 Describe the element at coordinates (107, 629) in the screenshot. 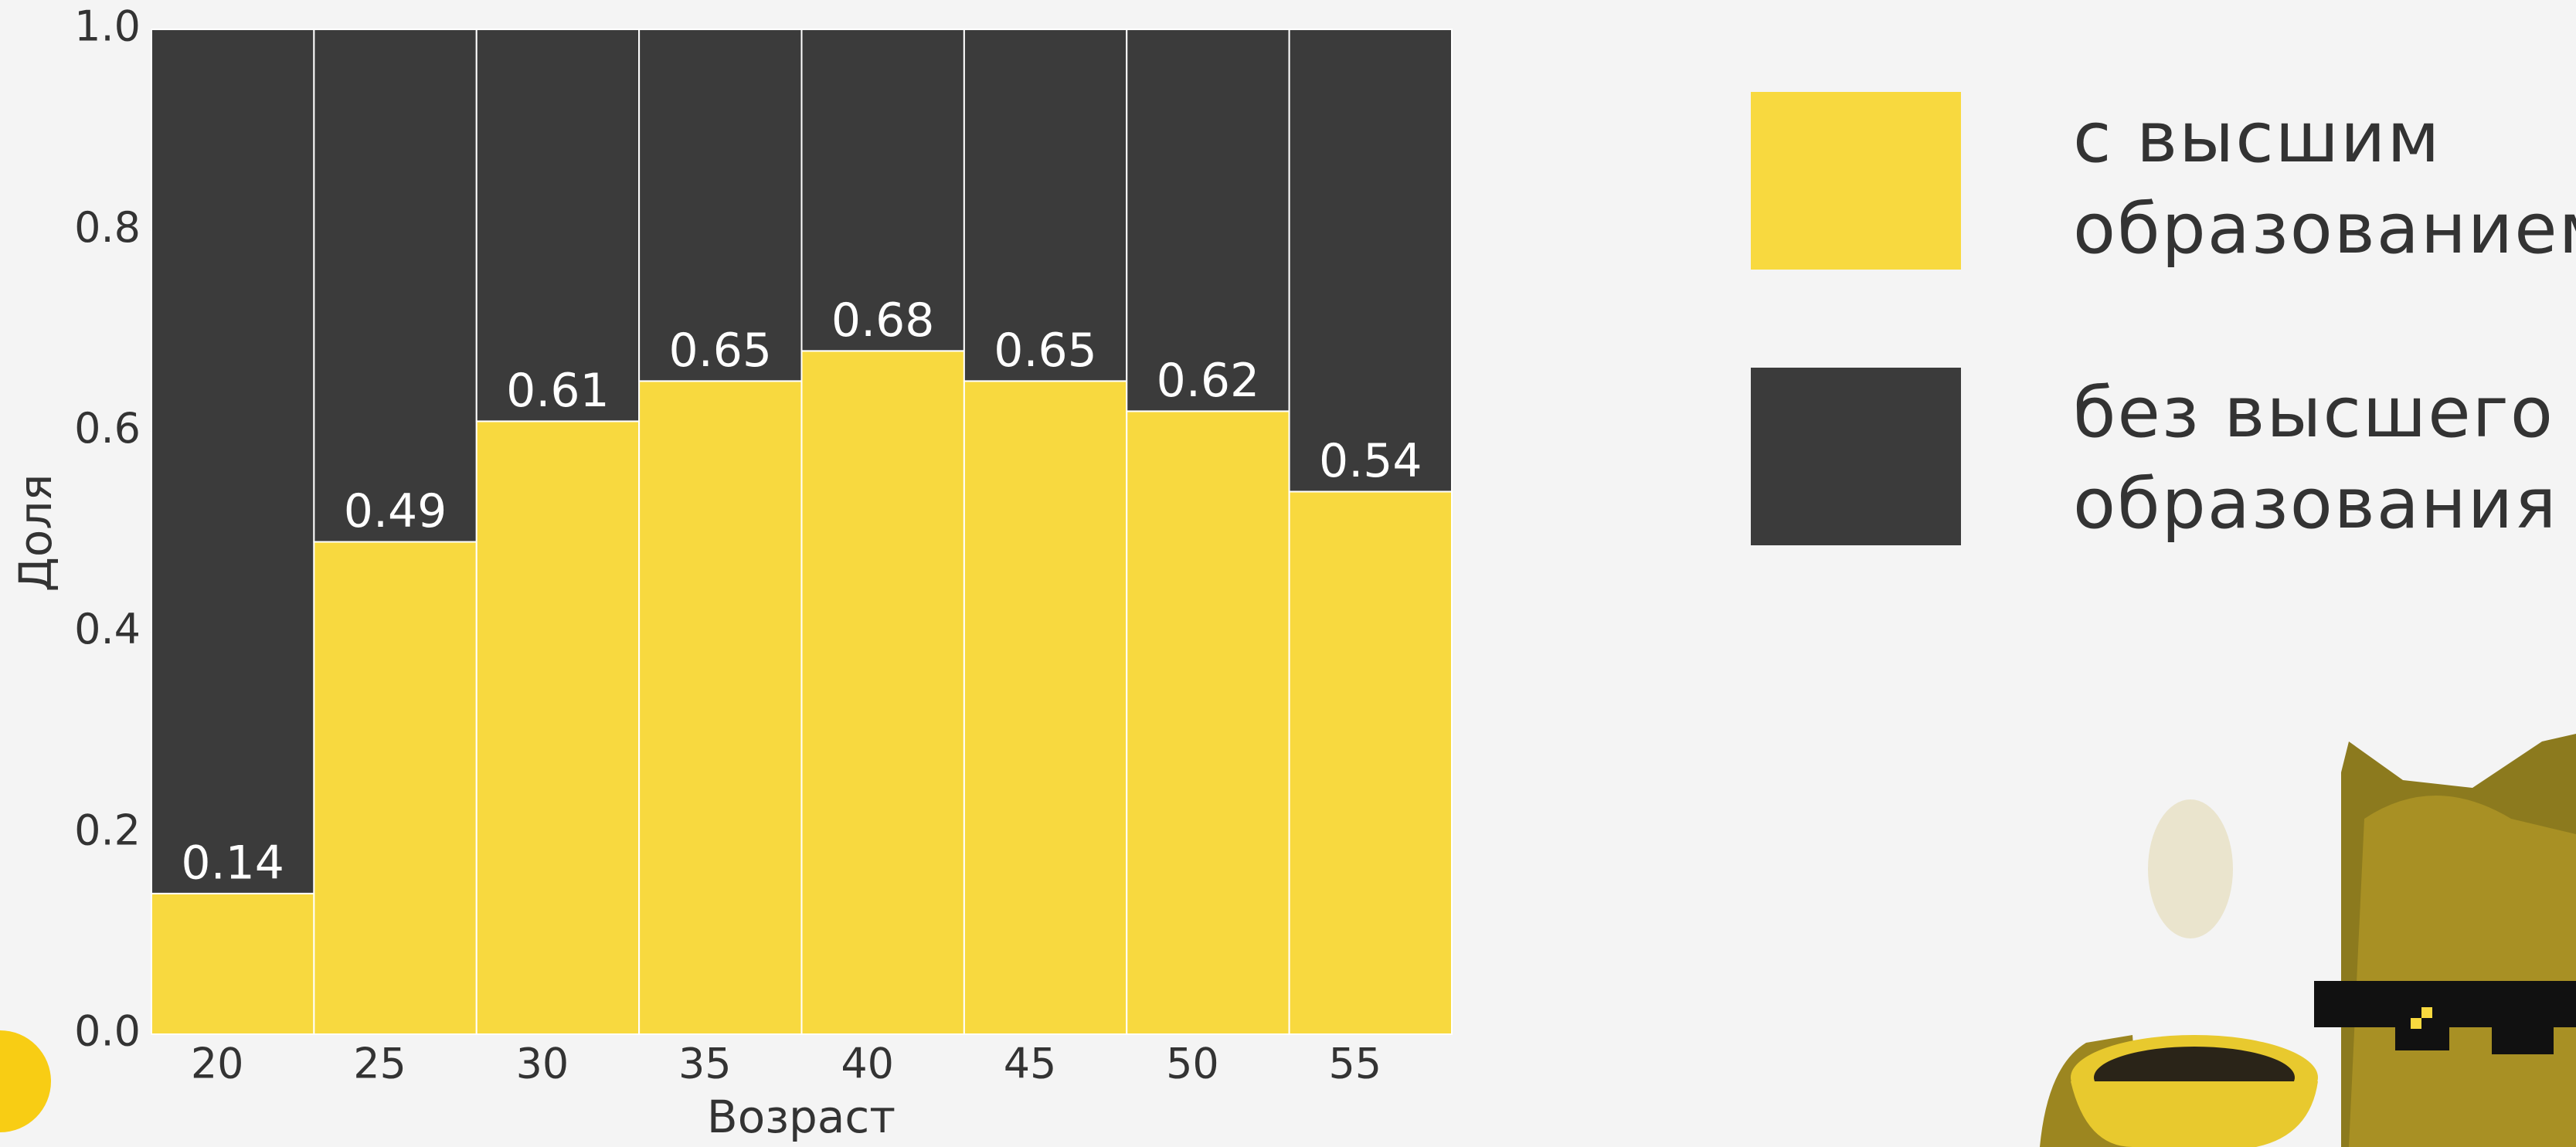

I see `y-tick-label: 0.4` at that location.